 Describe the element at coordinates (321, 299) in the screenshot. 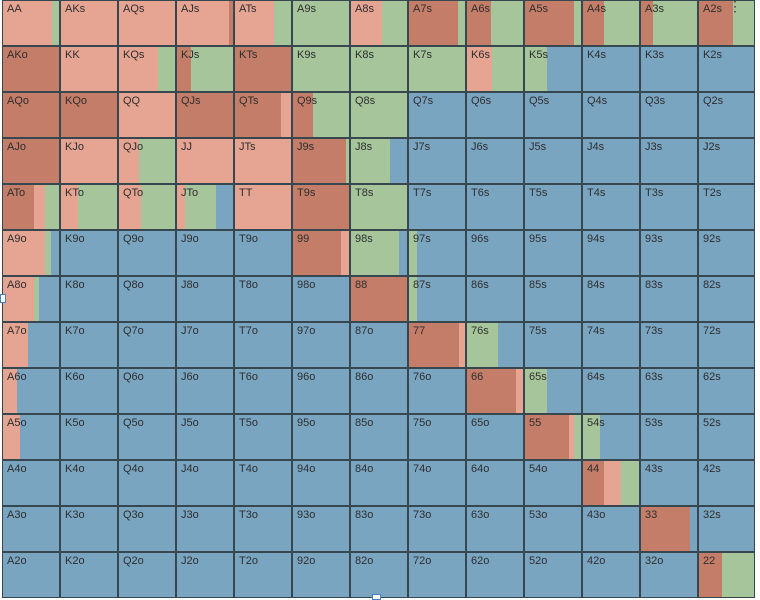

I see `hand-cell: 98o` at that location.